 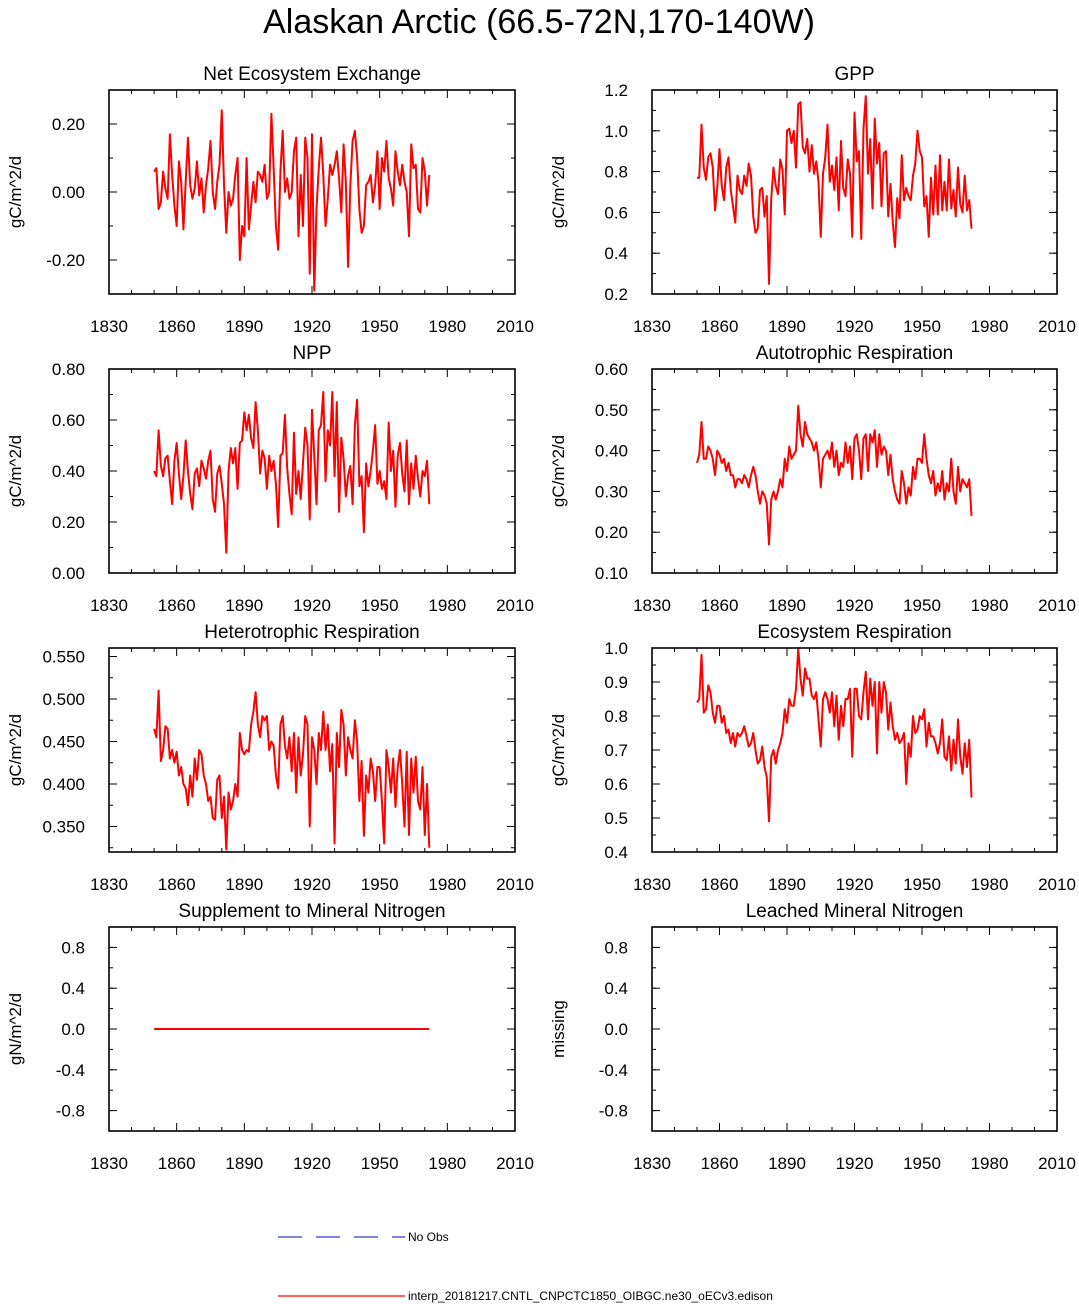 I want to click on y-tick-label: -0.20, so click(x=65, y=260).